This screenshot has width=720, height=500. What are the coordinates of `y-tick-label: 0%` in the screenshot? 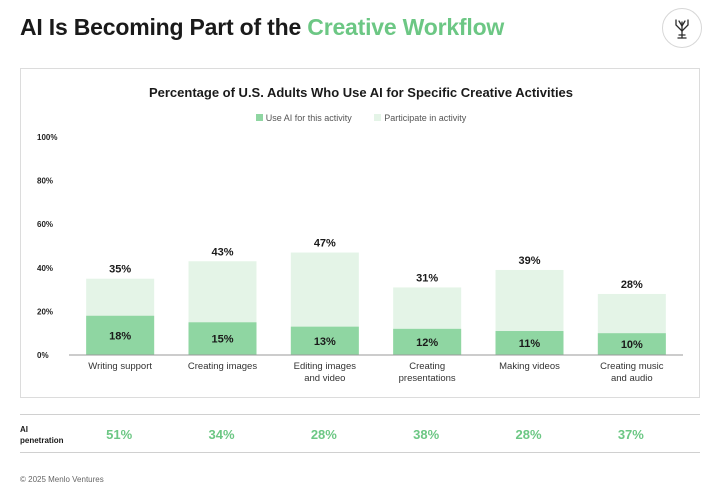 It's located at (43, 355).